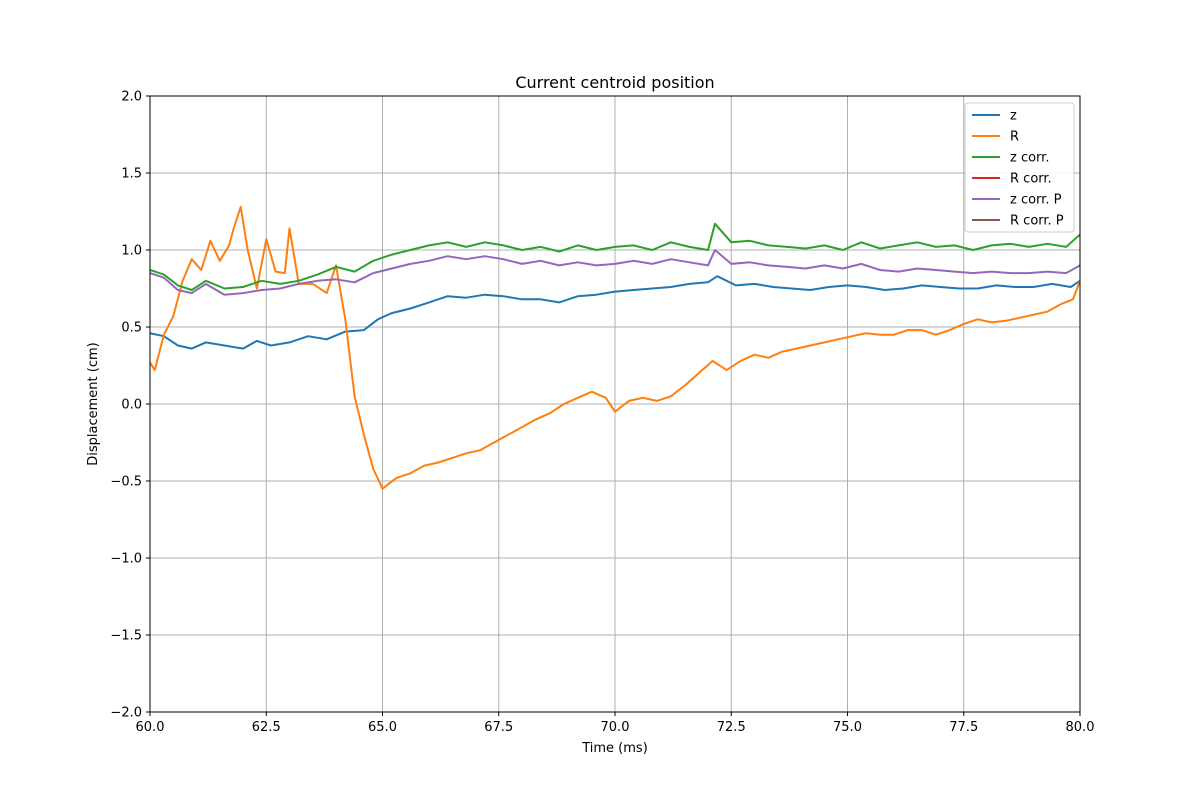 The image size is (1200, 804). I want to click on y-tick-label: 2.0, so click(131, 97).